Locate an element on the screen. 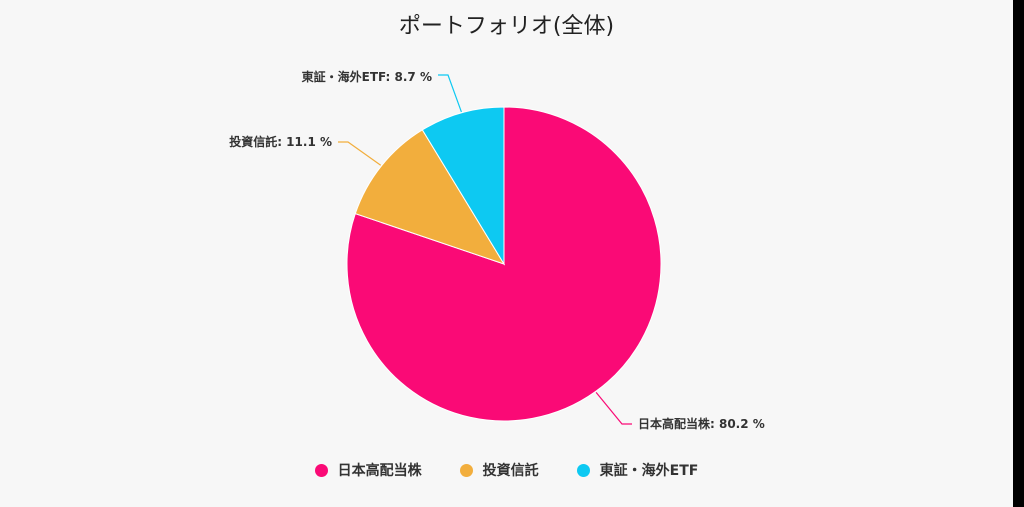 This screenshot has width=1024, height=507. legend-label: 東証・海外ETF is located at coordinates (649, 471).